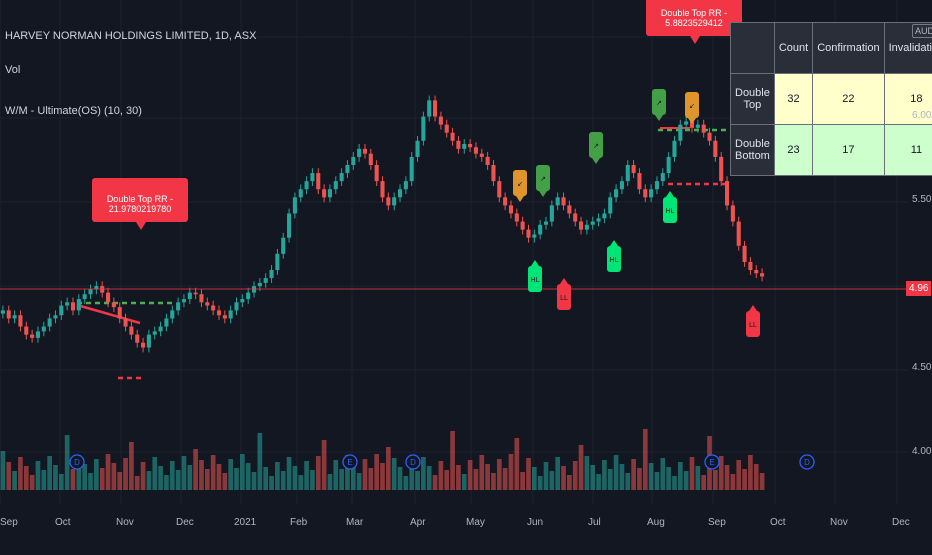  I want to click on volume-bars, so click(382, 459).